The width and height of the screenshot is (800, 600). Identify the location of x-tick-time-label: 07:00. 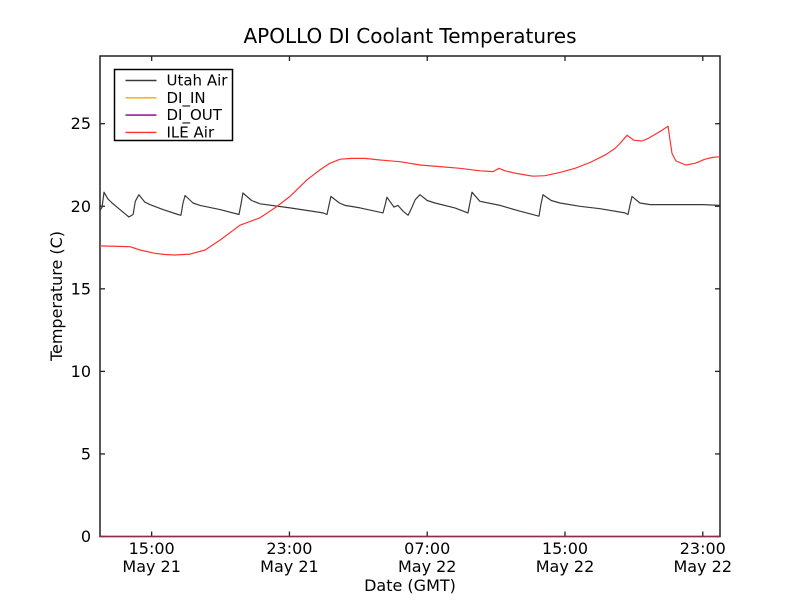
(427, 548).